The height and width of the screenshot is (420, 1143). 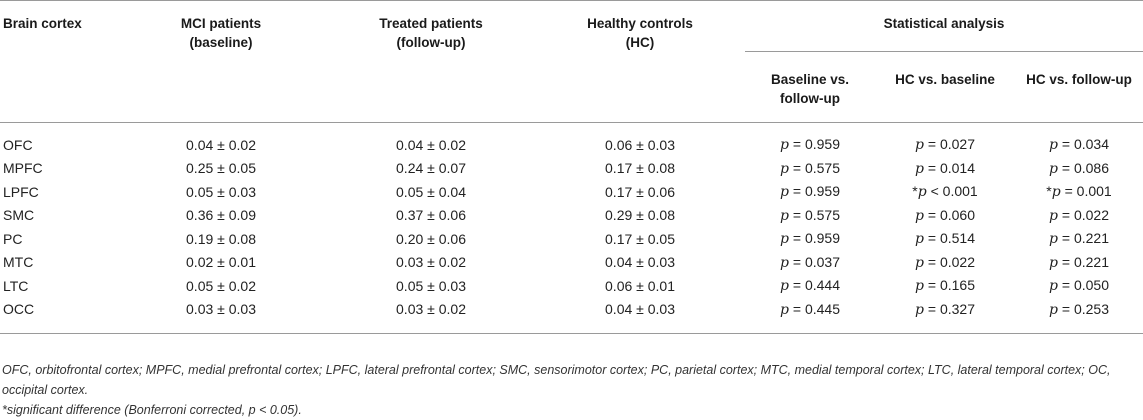 What do you see at coordinates (810, 79) in the screenshot?
I see `header-baseline-vs-followup-line1: Baseline vs.` at bounding box center [810, 79].